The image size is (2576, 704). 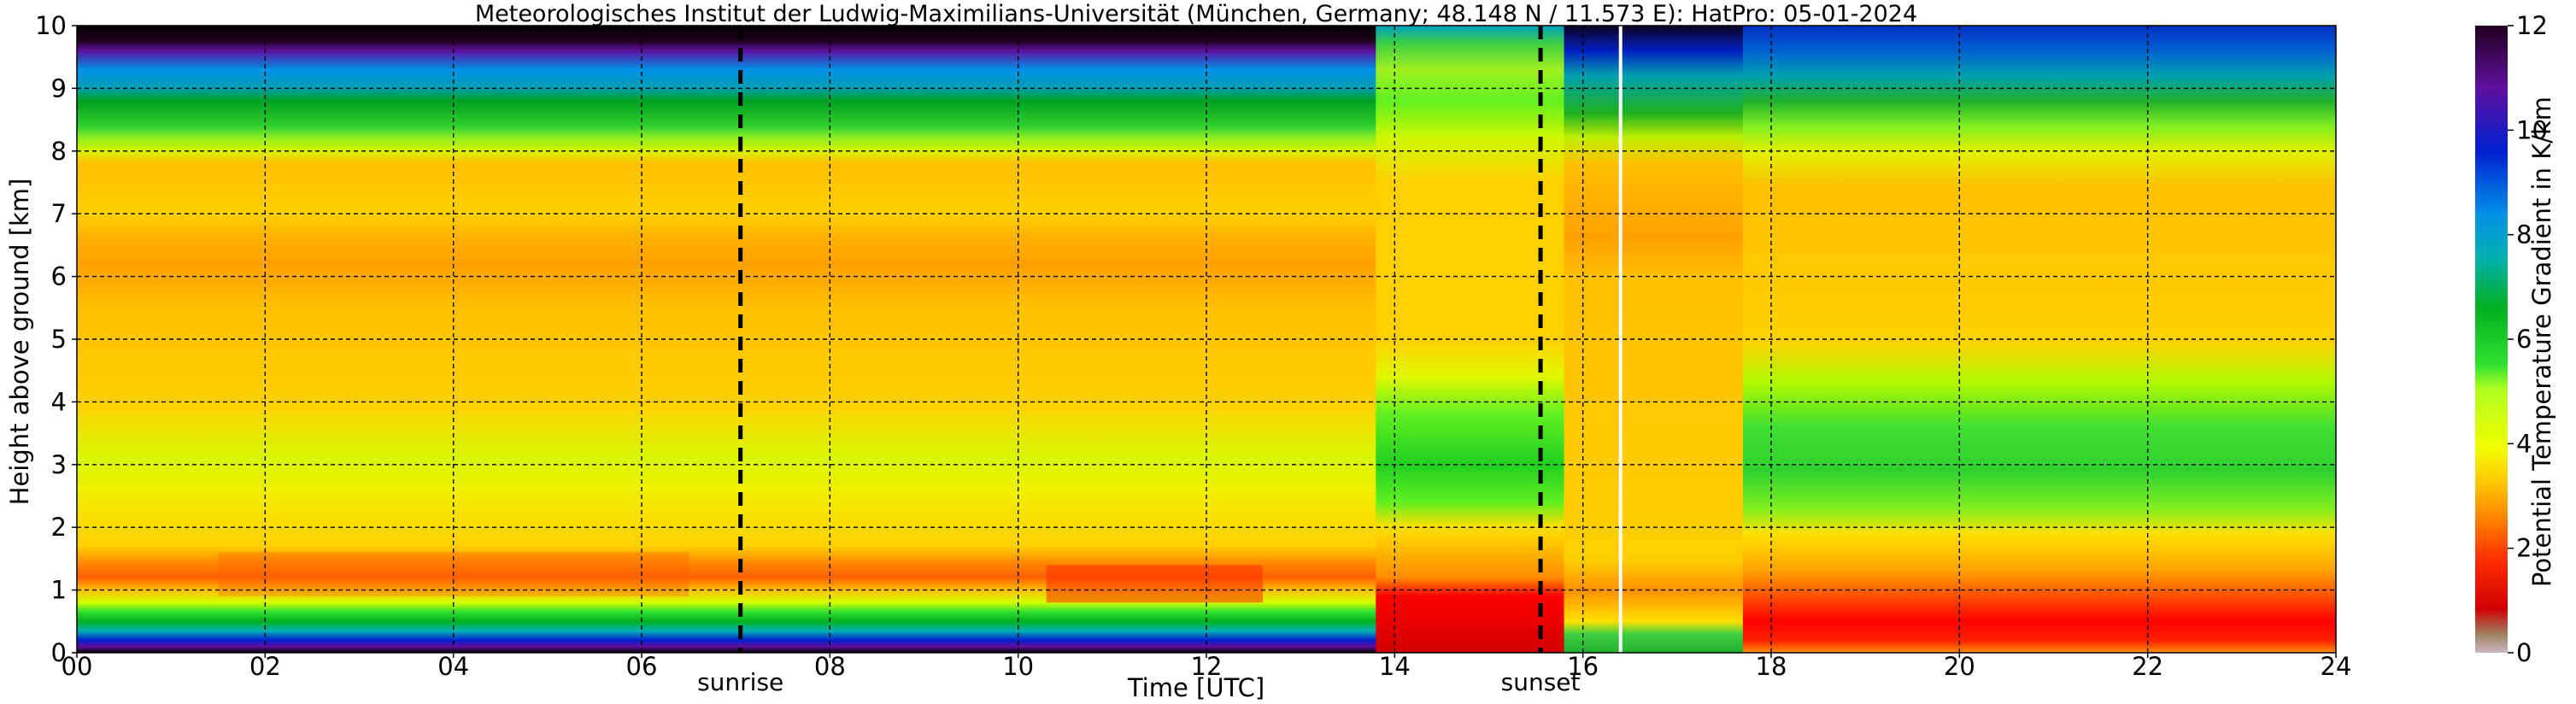 What do you see at coordinates (2524, 234) in the screenshot?
I see `colorbar-tick-label: 8` at bounding box center [2524, 234].